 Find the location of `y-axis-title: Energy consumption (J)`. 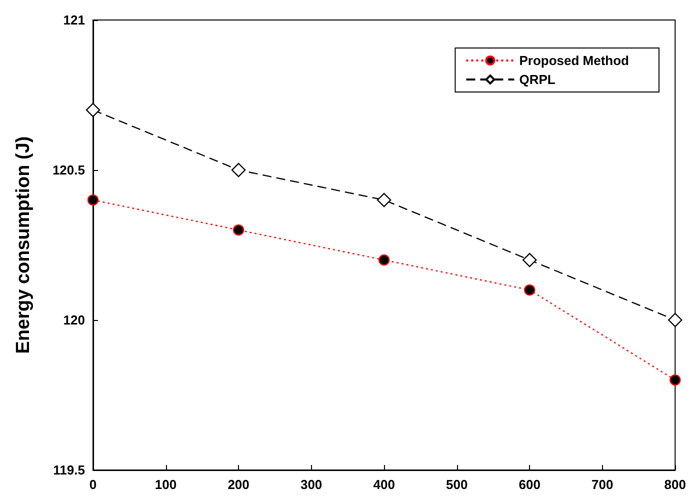

y-axis-title: Energy consumption (J) is located at coordinates (23, 245).